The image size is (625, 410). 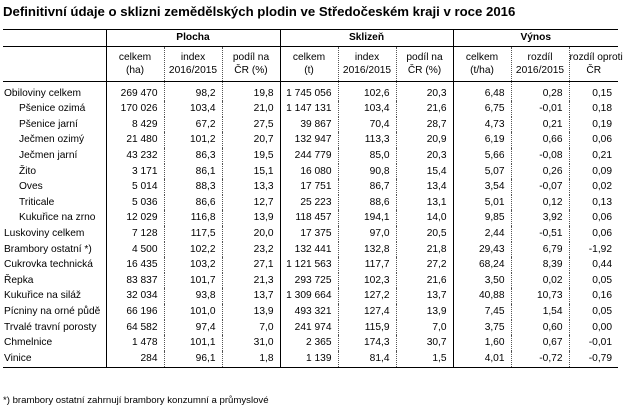 I want to click on cell-value: 97,4, so click(x=192, y=327).